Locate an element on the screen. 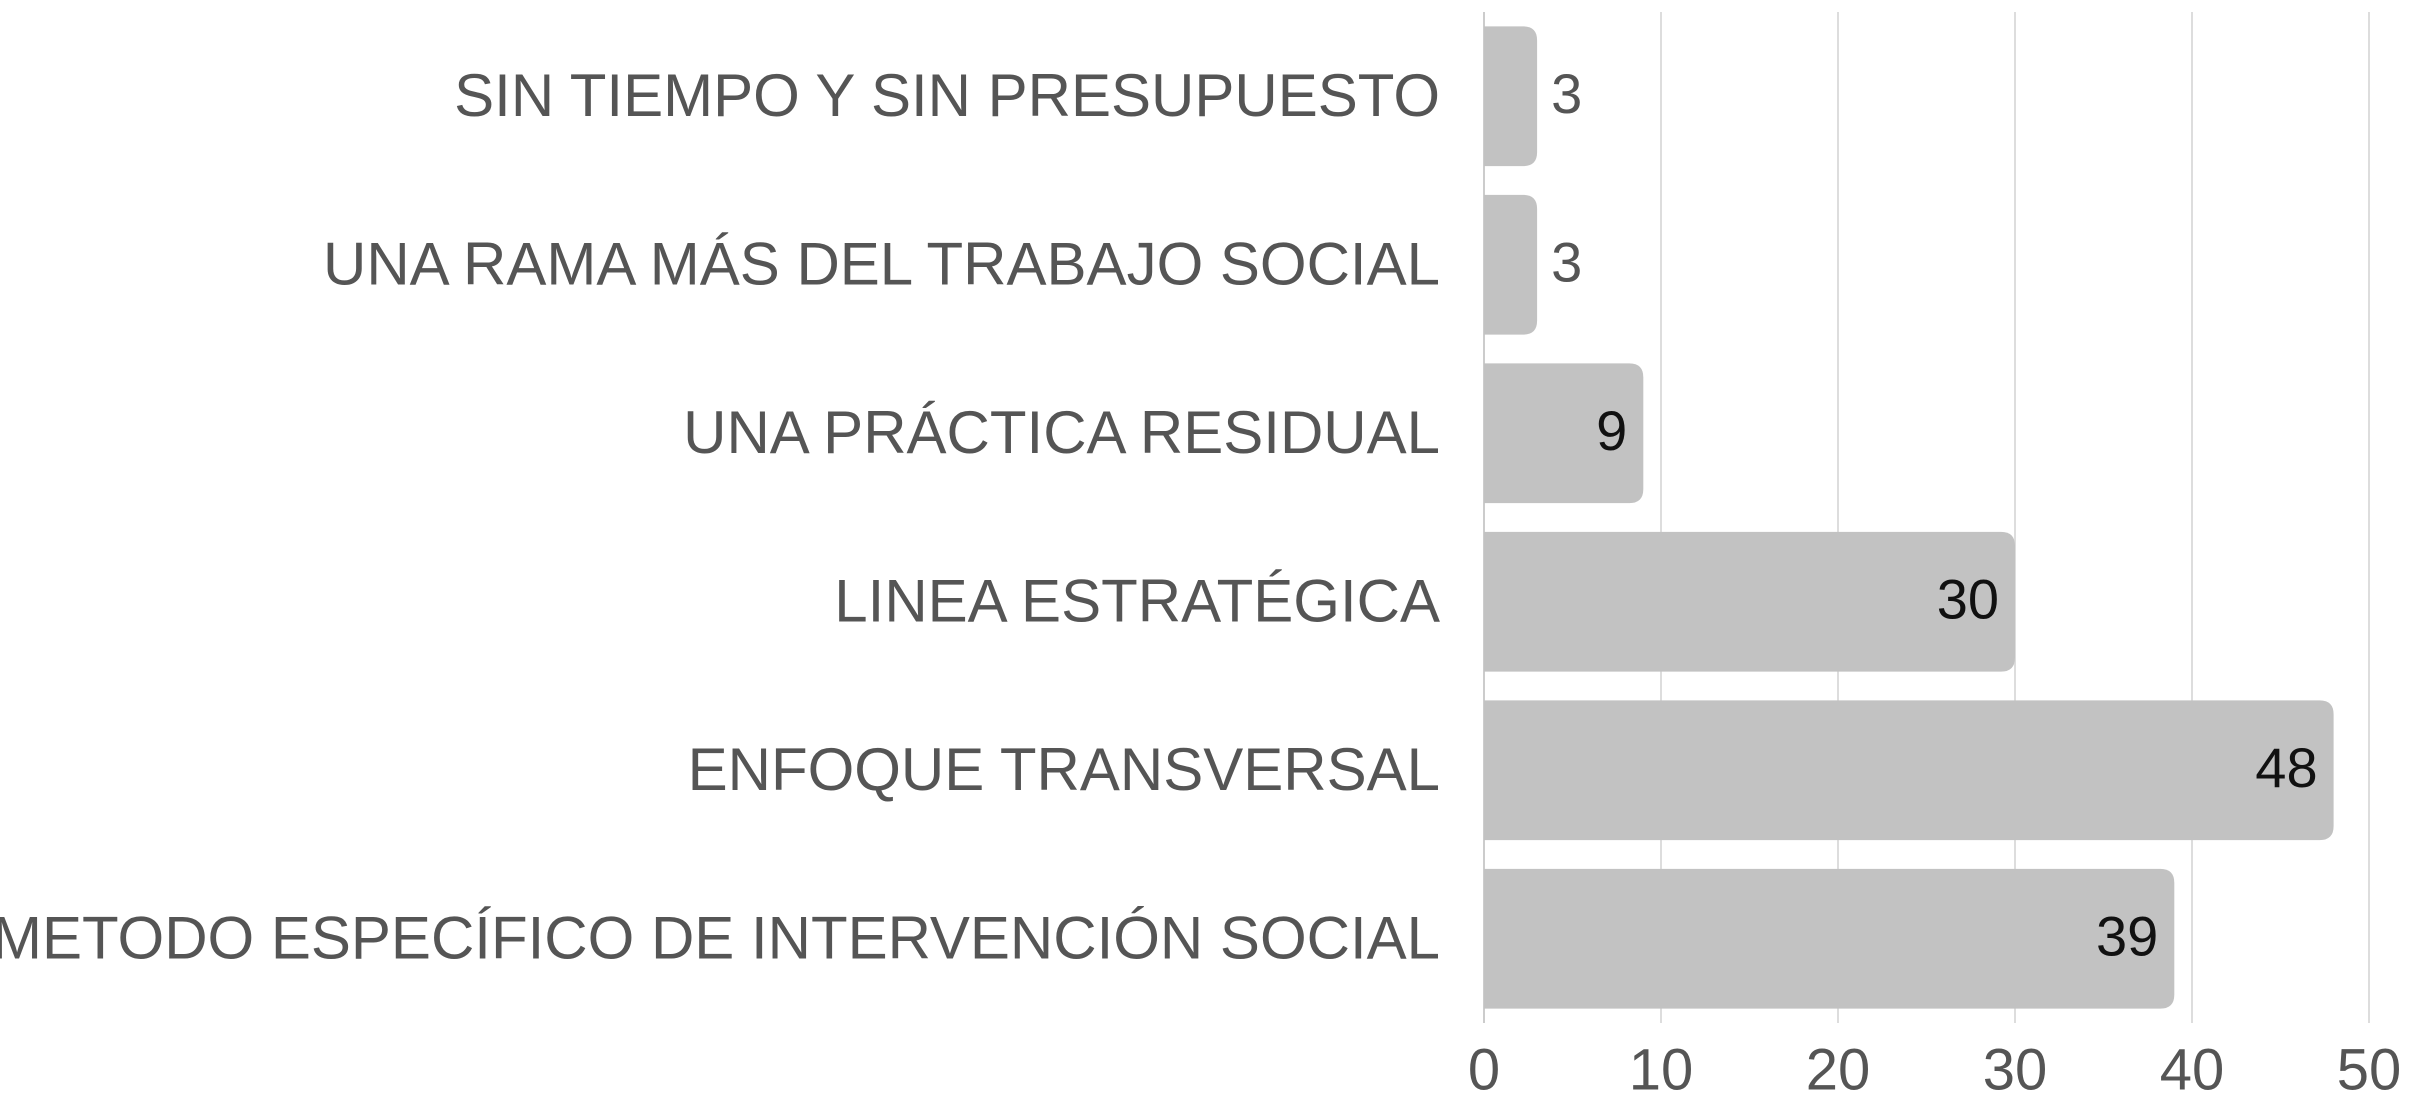 This screenshot has height=1102, width=2412. value-label: 9 is located at coordinates (1611, 430).